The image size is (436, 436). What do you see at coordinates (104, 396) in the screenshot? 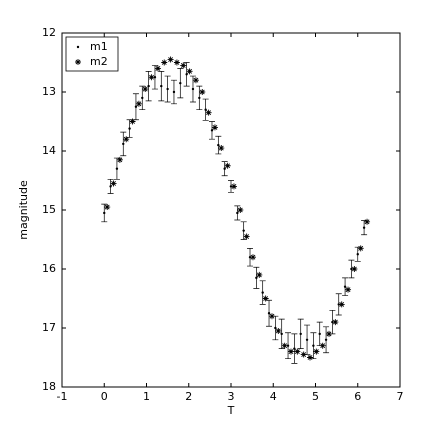
I see `x-tick-label: 0` at bounding box center [104, 396].